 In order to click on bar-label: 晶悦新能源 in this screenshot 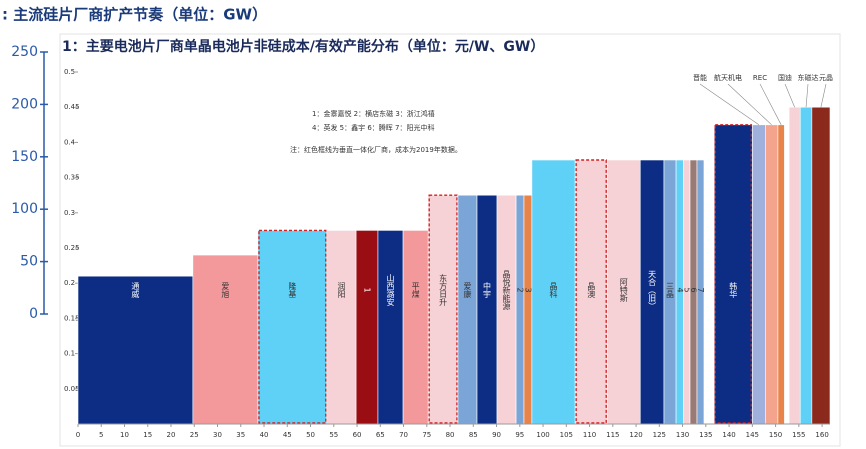, I will do `click(506, 290)`.